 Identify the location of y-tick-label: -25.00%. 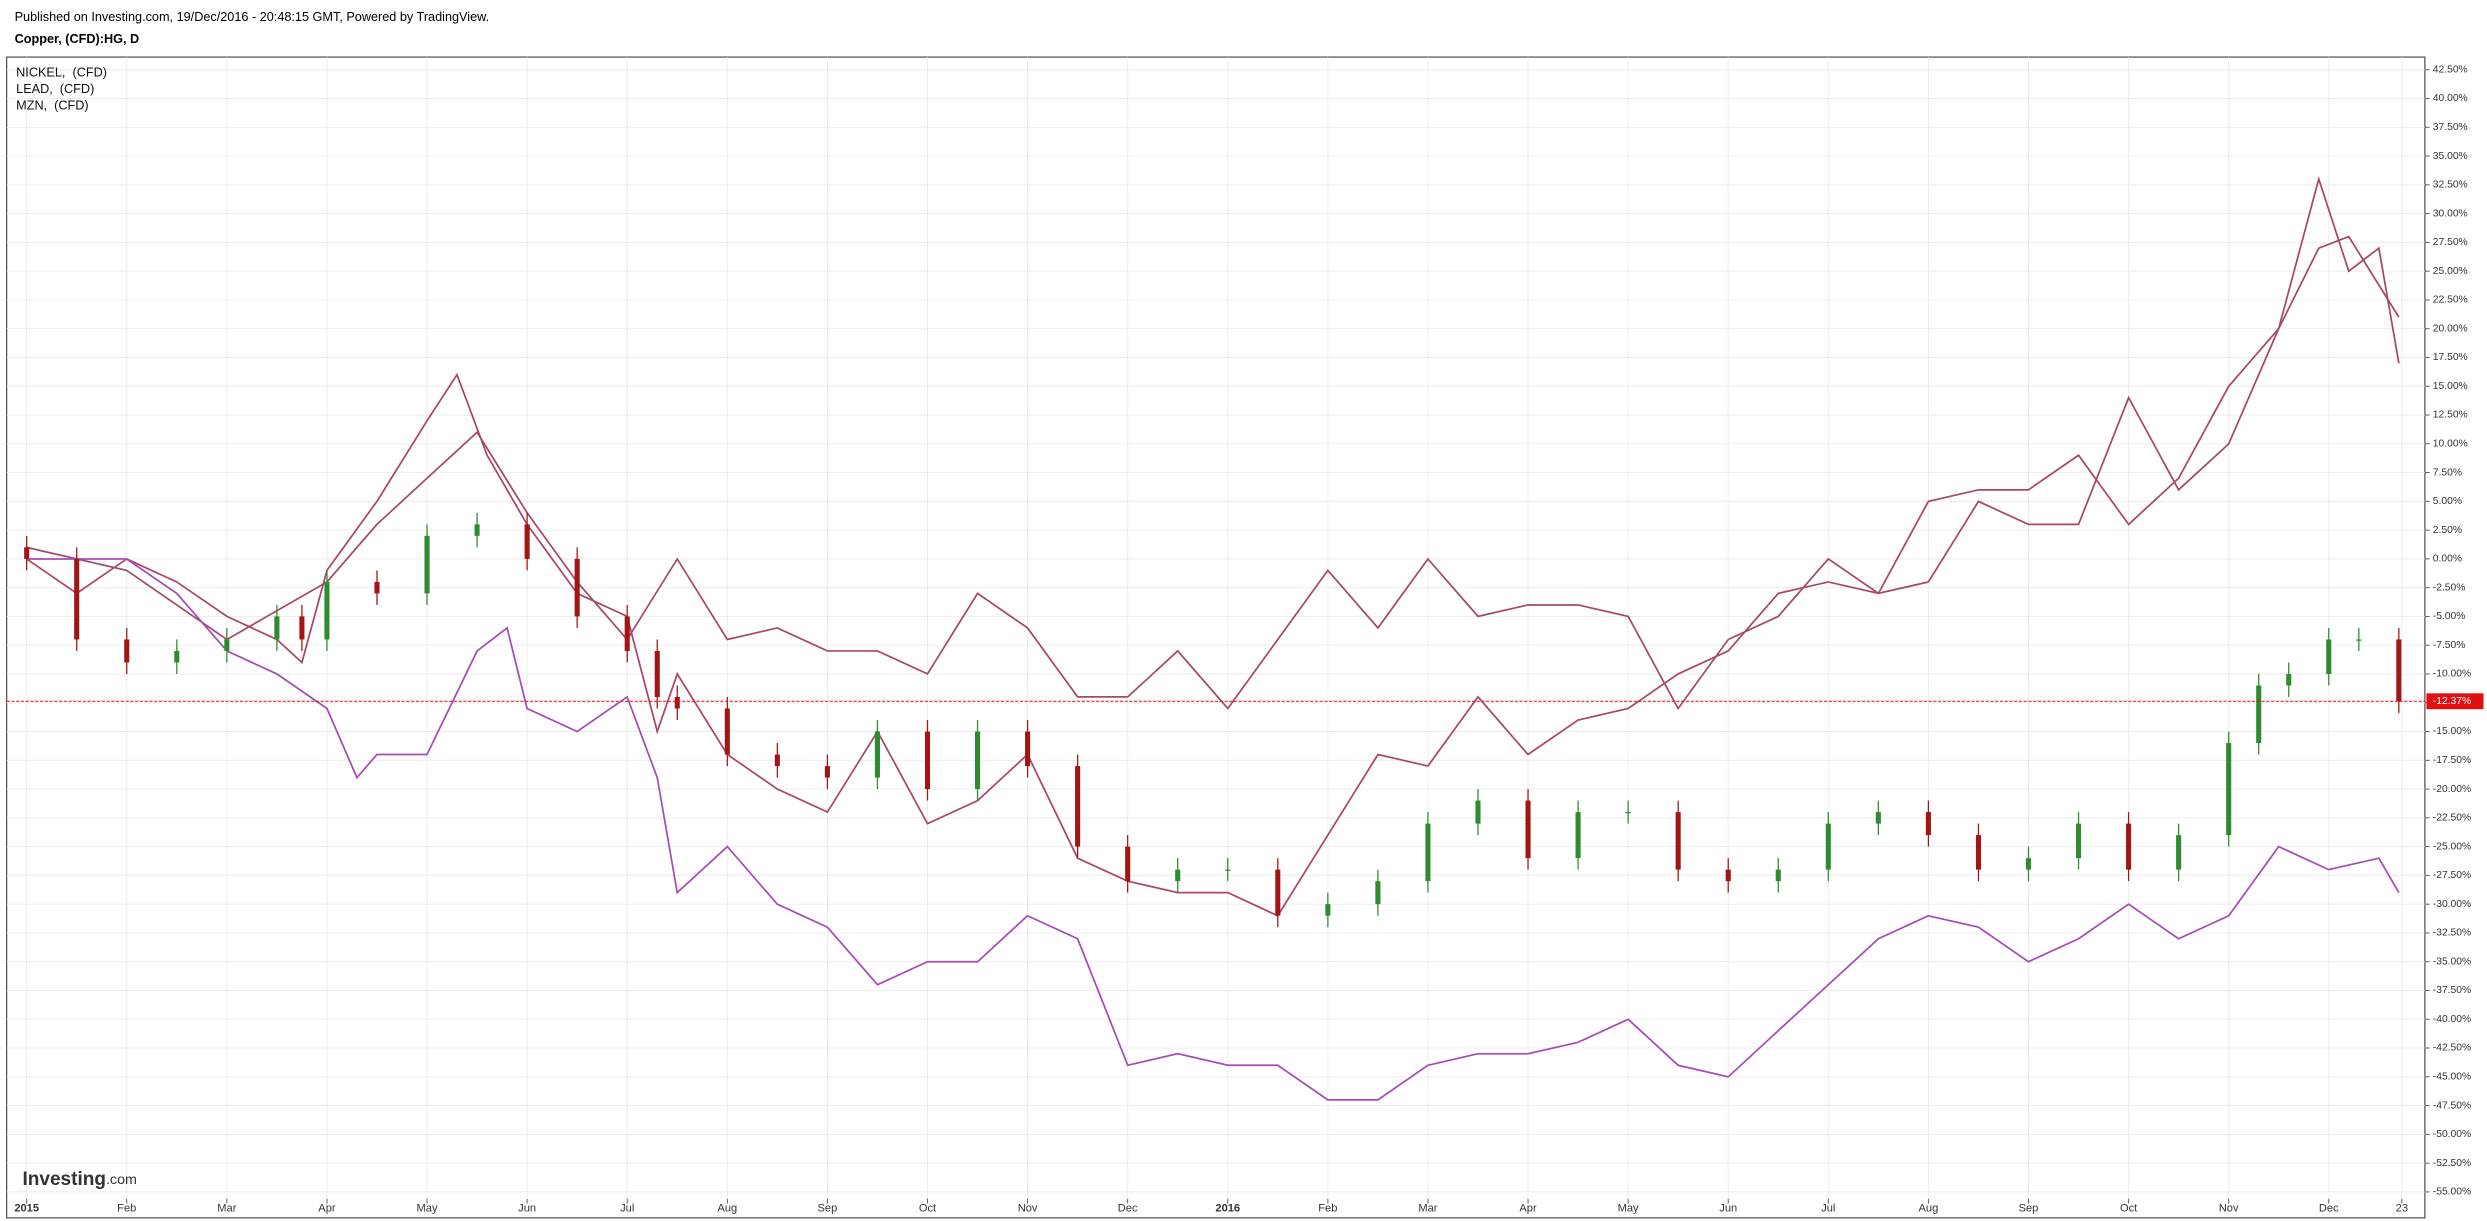
(2452, 846).